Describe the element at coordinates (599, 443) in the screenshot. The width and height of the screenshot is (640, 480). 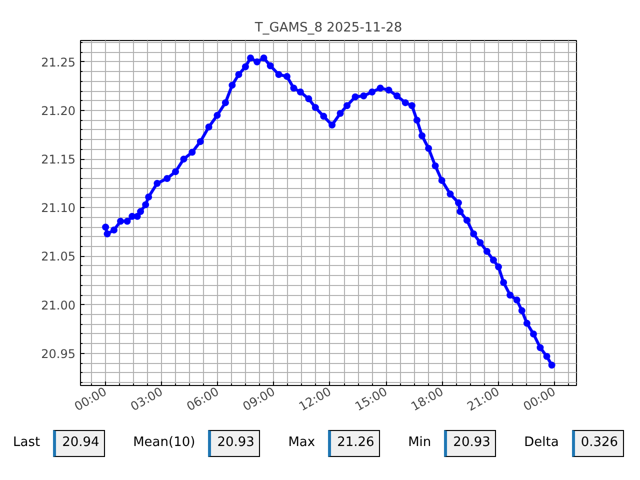
I see `text: 0.326` at that location.